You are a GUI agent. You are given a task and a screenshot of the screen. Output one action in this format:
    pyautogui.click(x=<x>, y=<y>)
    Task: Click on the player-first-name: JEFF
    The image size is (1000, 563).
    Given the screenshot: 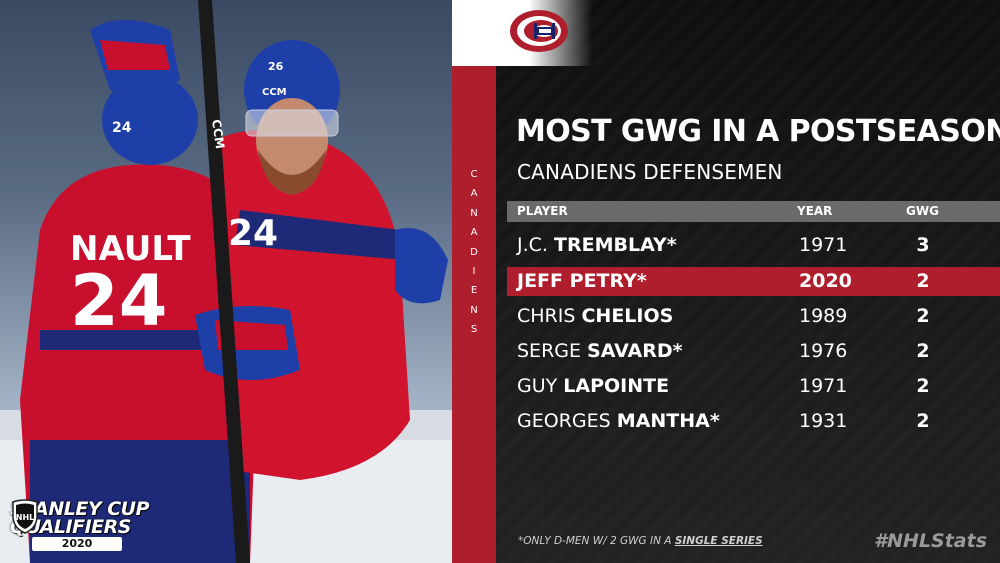 What is the action you would take?
    pyautogui.click(x=540, y=281)
    